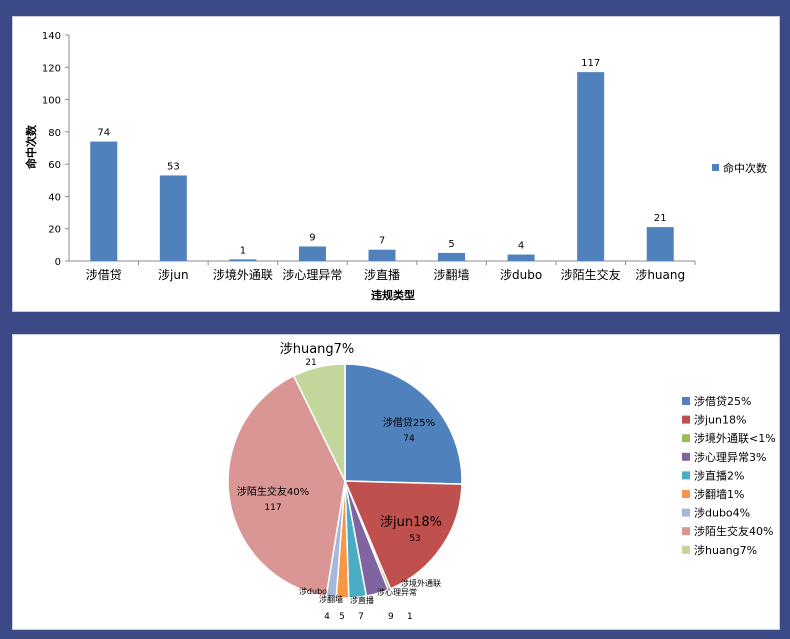  What do you see at coordinates (382, 275) in the screenshot?
I see `x-tick-label: 涉直播` at bounding box center [382, 275].